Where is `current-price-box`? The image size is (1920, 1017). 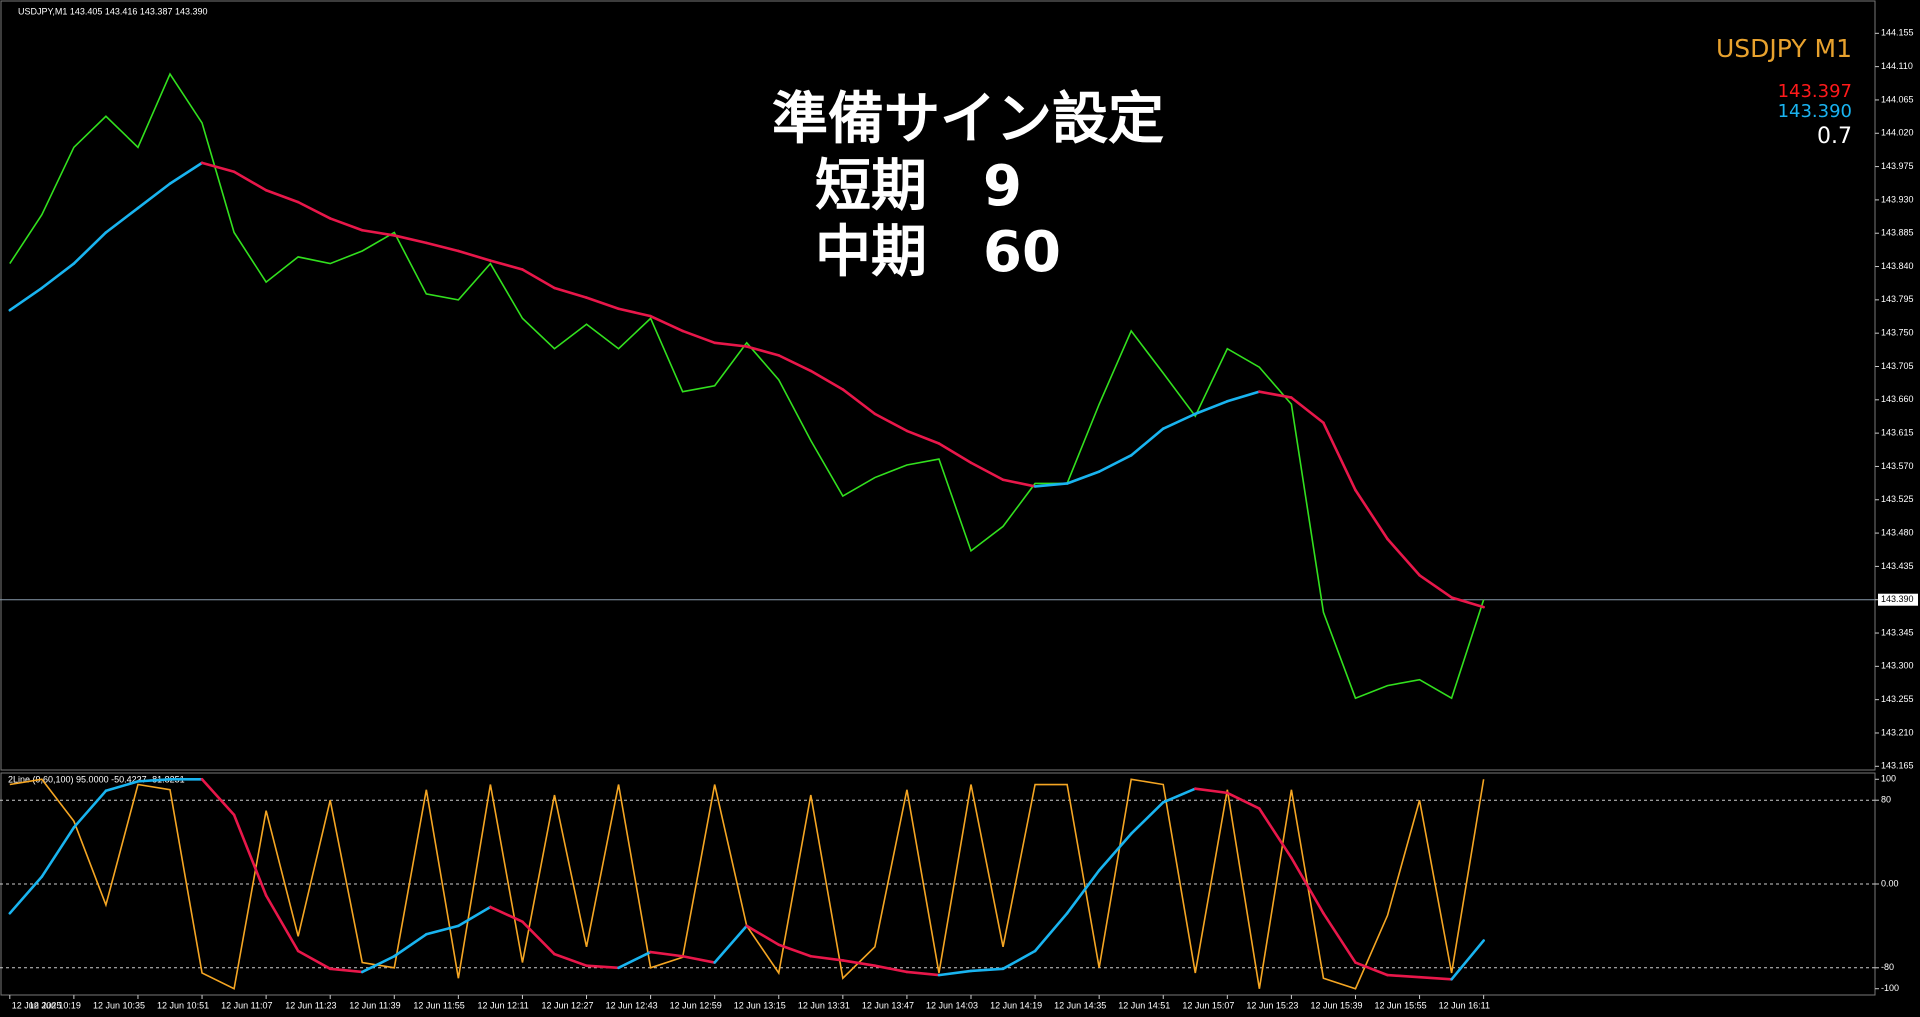
current-price-box is located at coordinates (1898, 599).